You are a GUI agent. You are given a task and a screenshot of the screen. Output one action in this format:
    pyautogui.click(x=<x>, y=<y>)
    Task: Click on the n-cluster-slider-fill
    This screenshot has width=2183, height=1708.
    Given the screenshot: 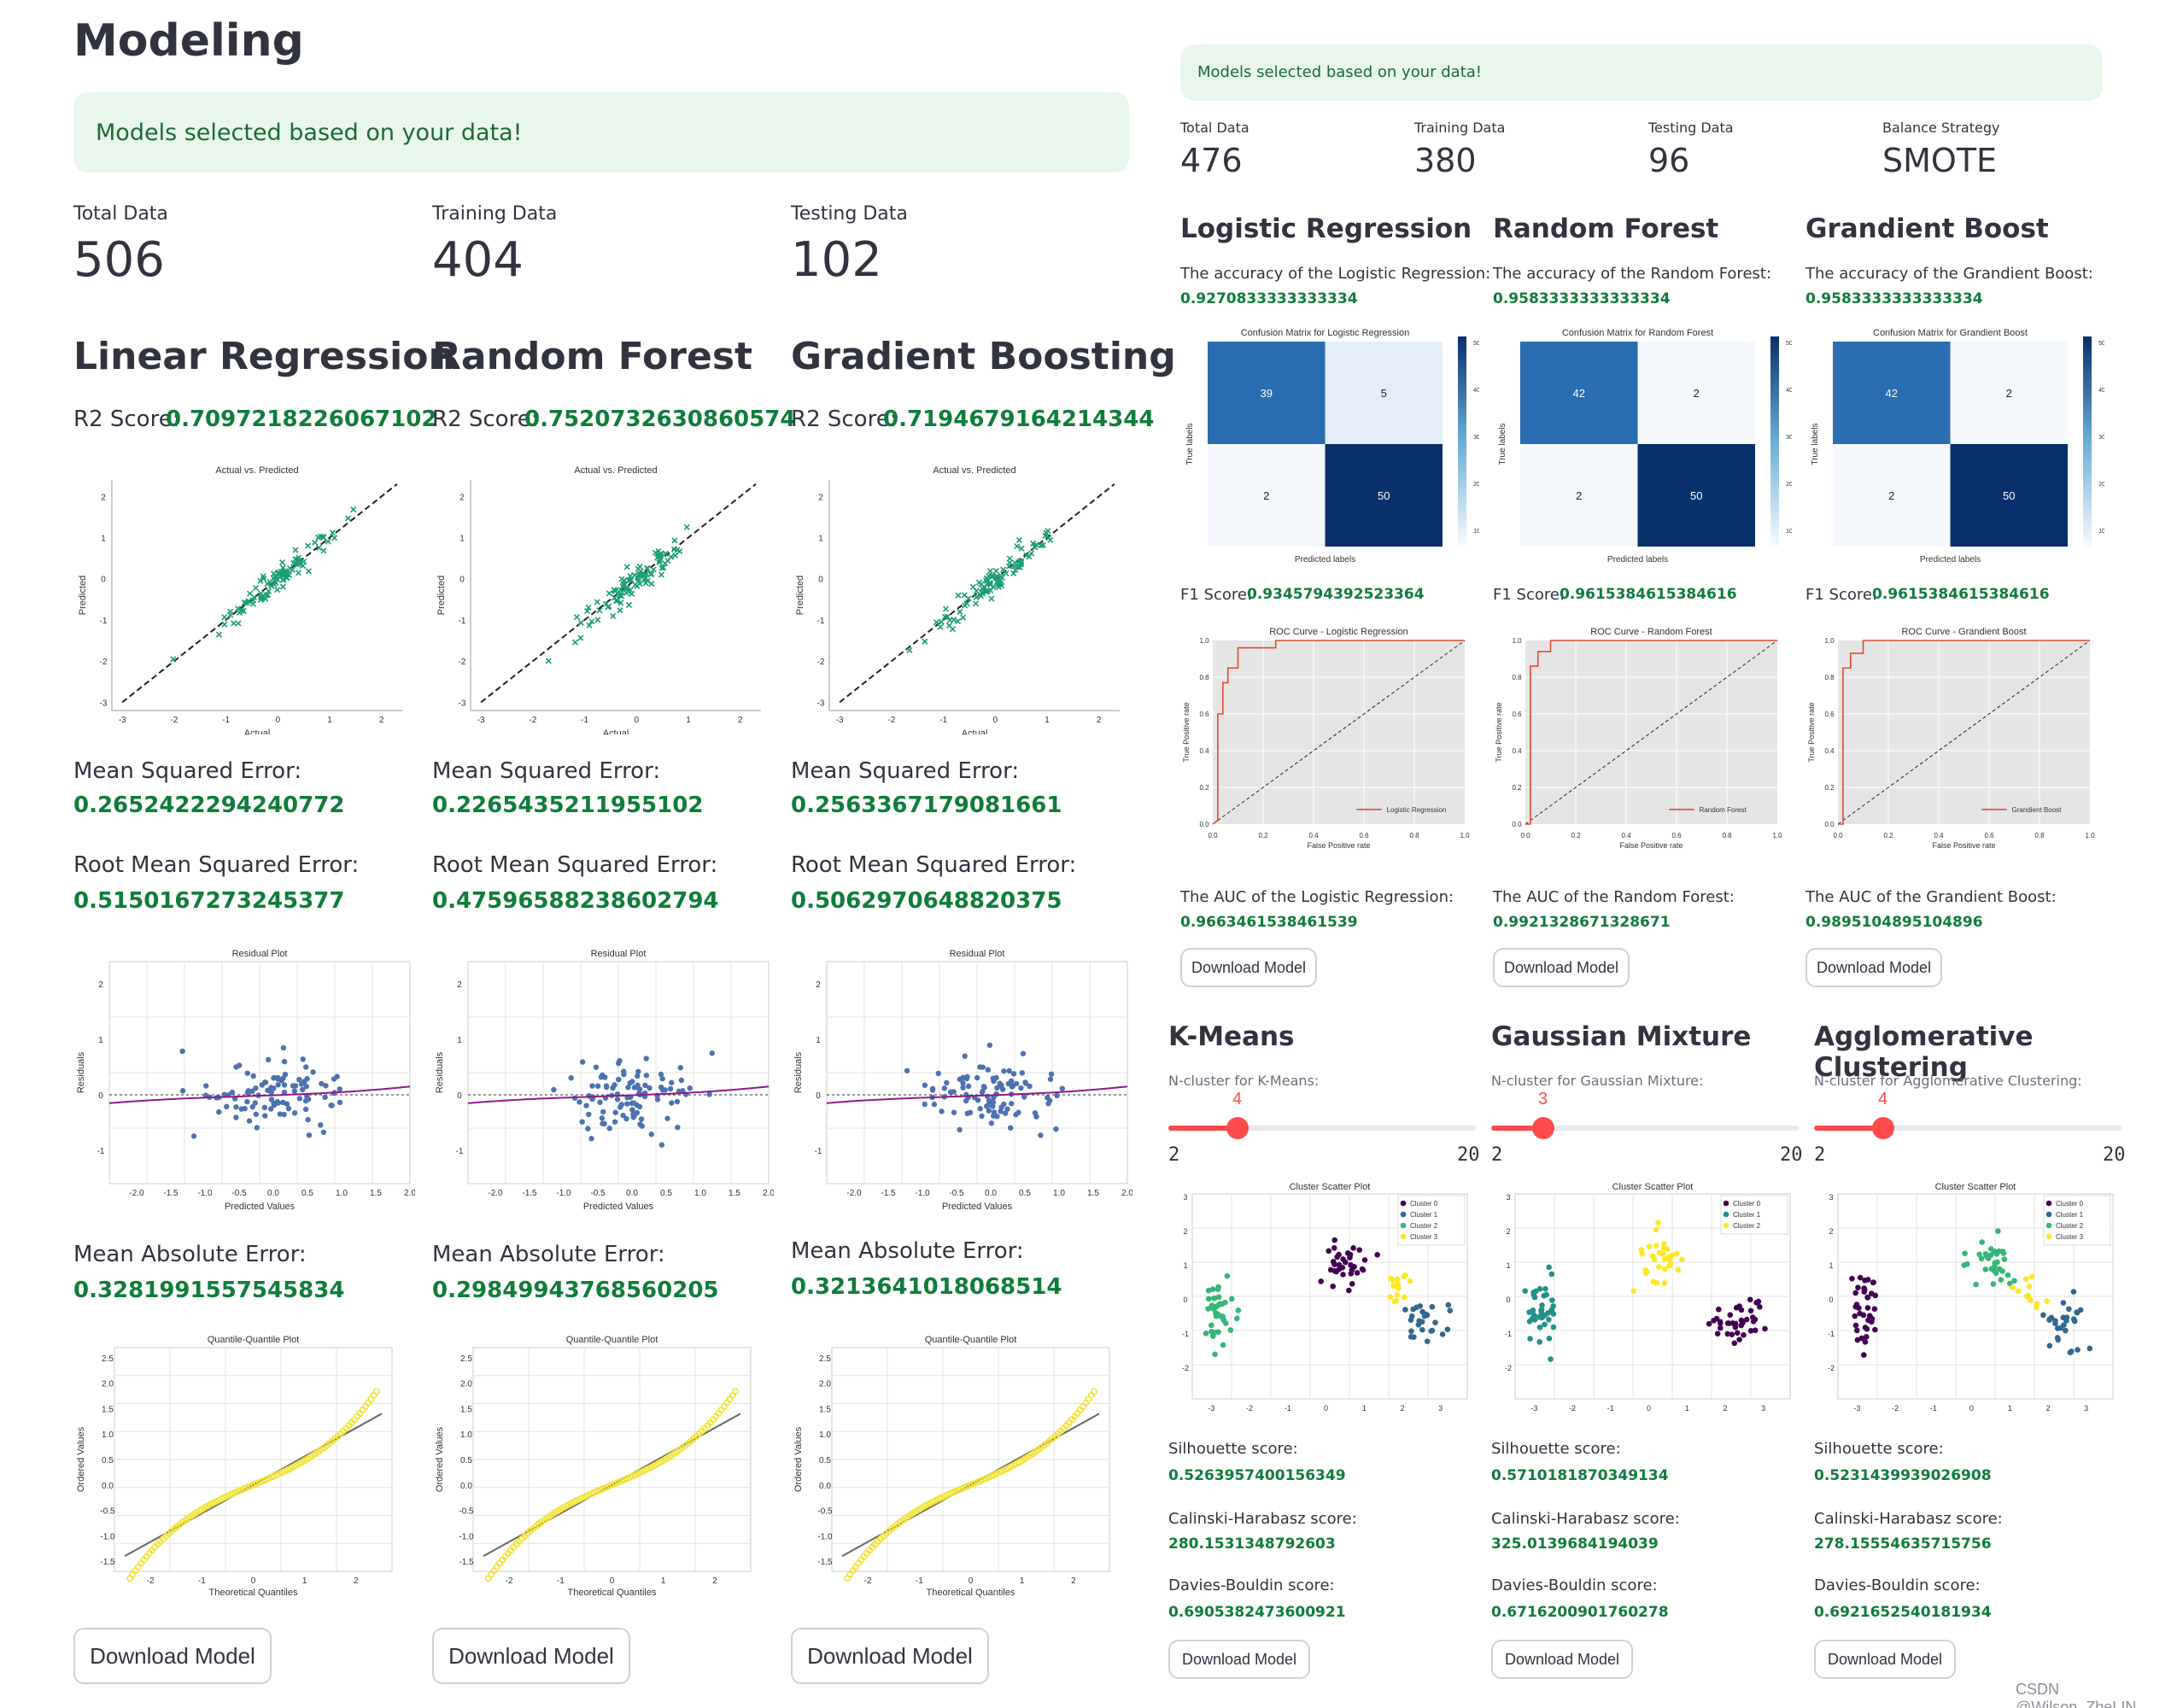 What is the action you would take?
    pyautogui.click(x=1202, y=1128)
    